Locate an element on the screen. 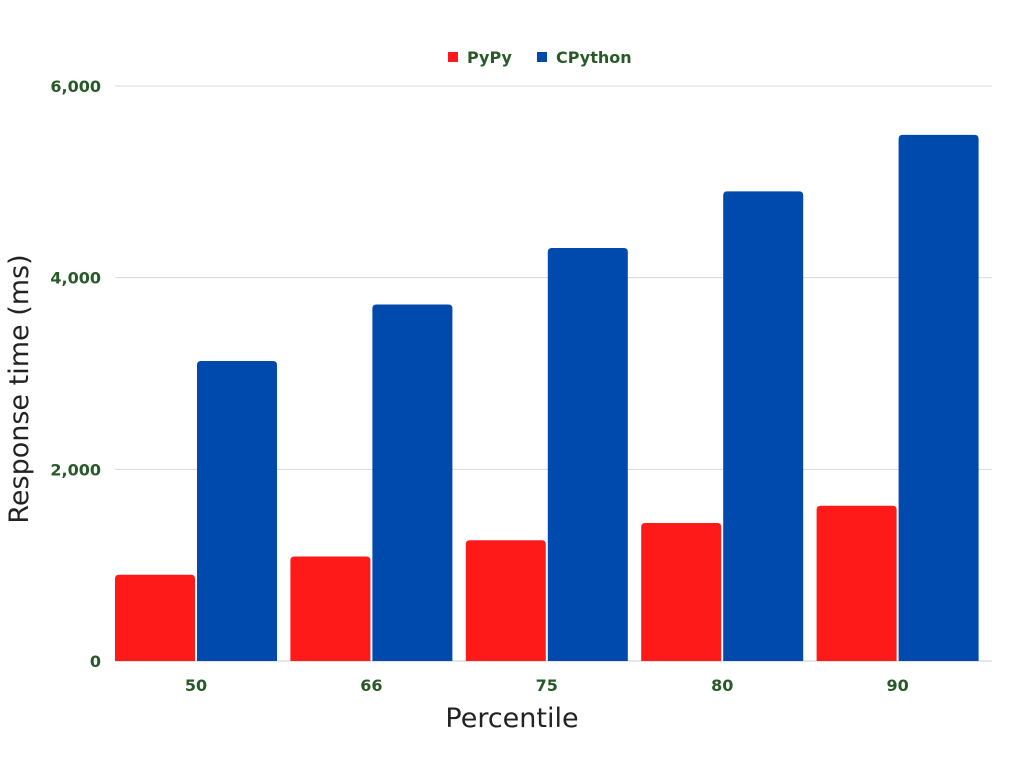 The width and height of the screenshot is (1024, 768). x-axis-ticks: 50 66 75 80 90 is located at coordinates (547, 685).